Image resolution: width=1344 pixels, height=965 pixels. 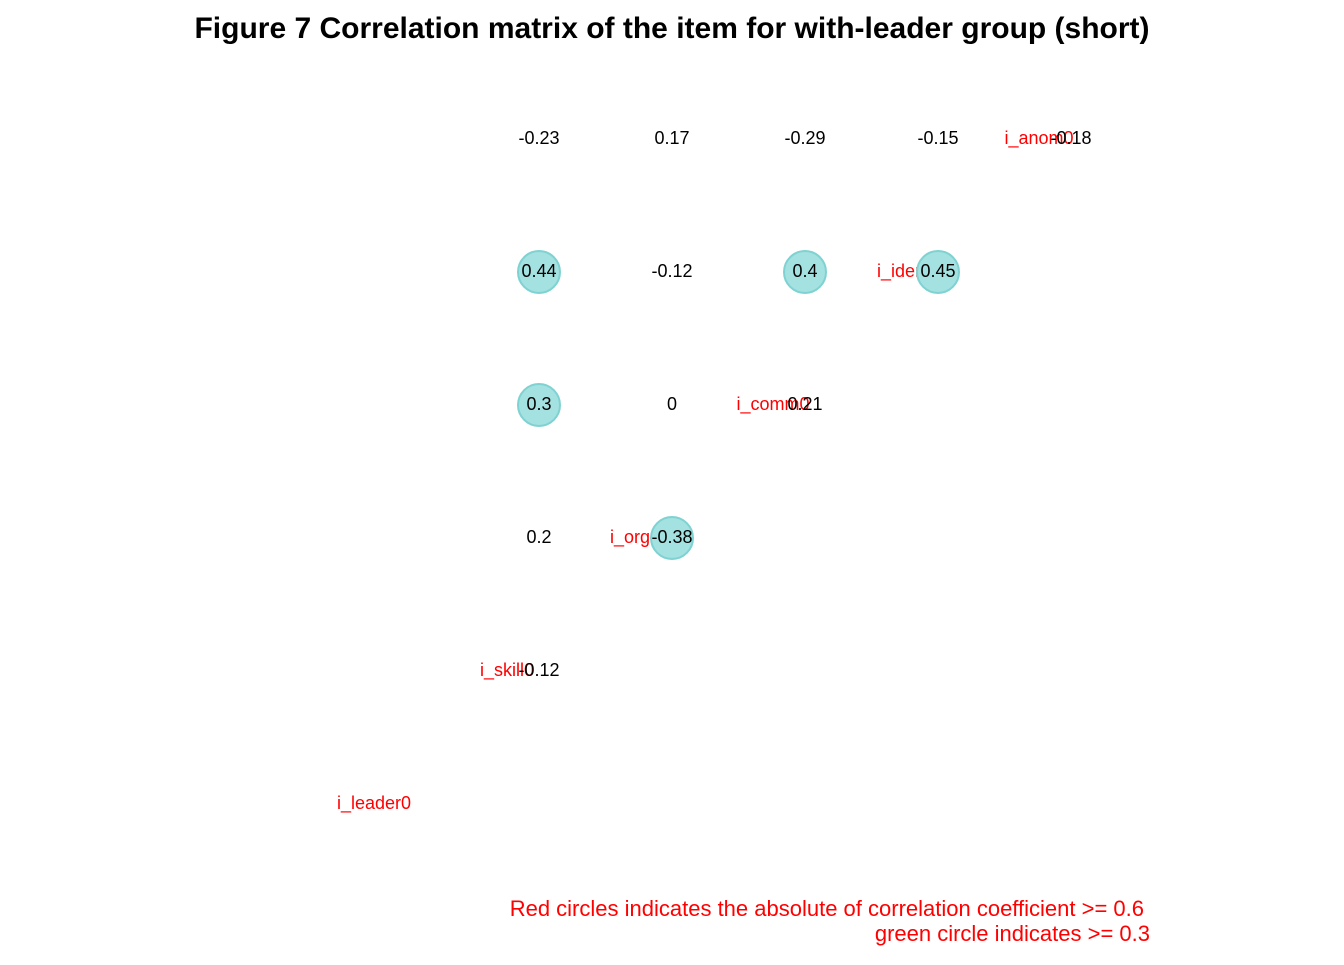 I want to click on highlight-circle-i-iden0-vs-i-comm0, so click(x=938, y=272).